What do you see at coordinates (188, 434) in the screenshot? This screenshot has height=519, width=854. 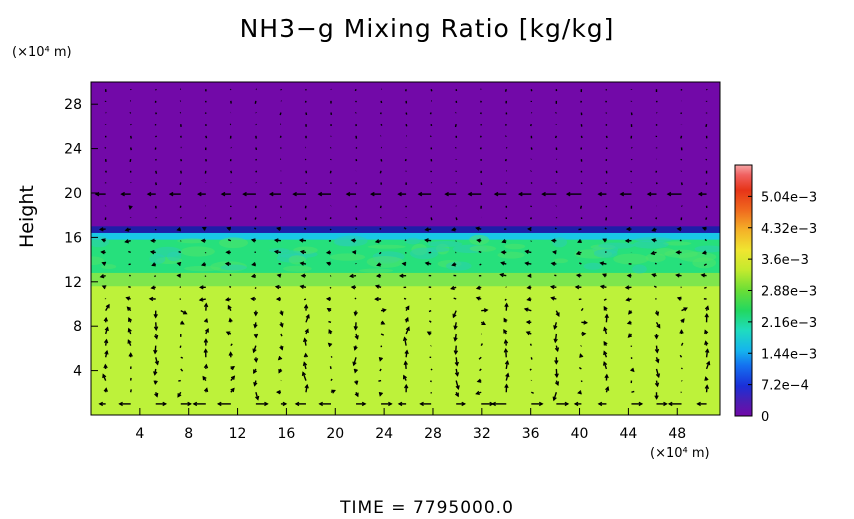 I see `x-tick-label: 8` at bounding box center [188, 434].